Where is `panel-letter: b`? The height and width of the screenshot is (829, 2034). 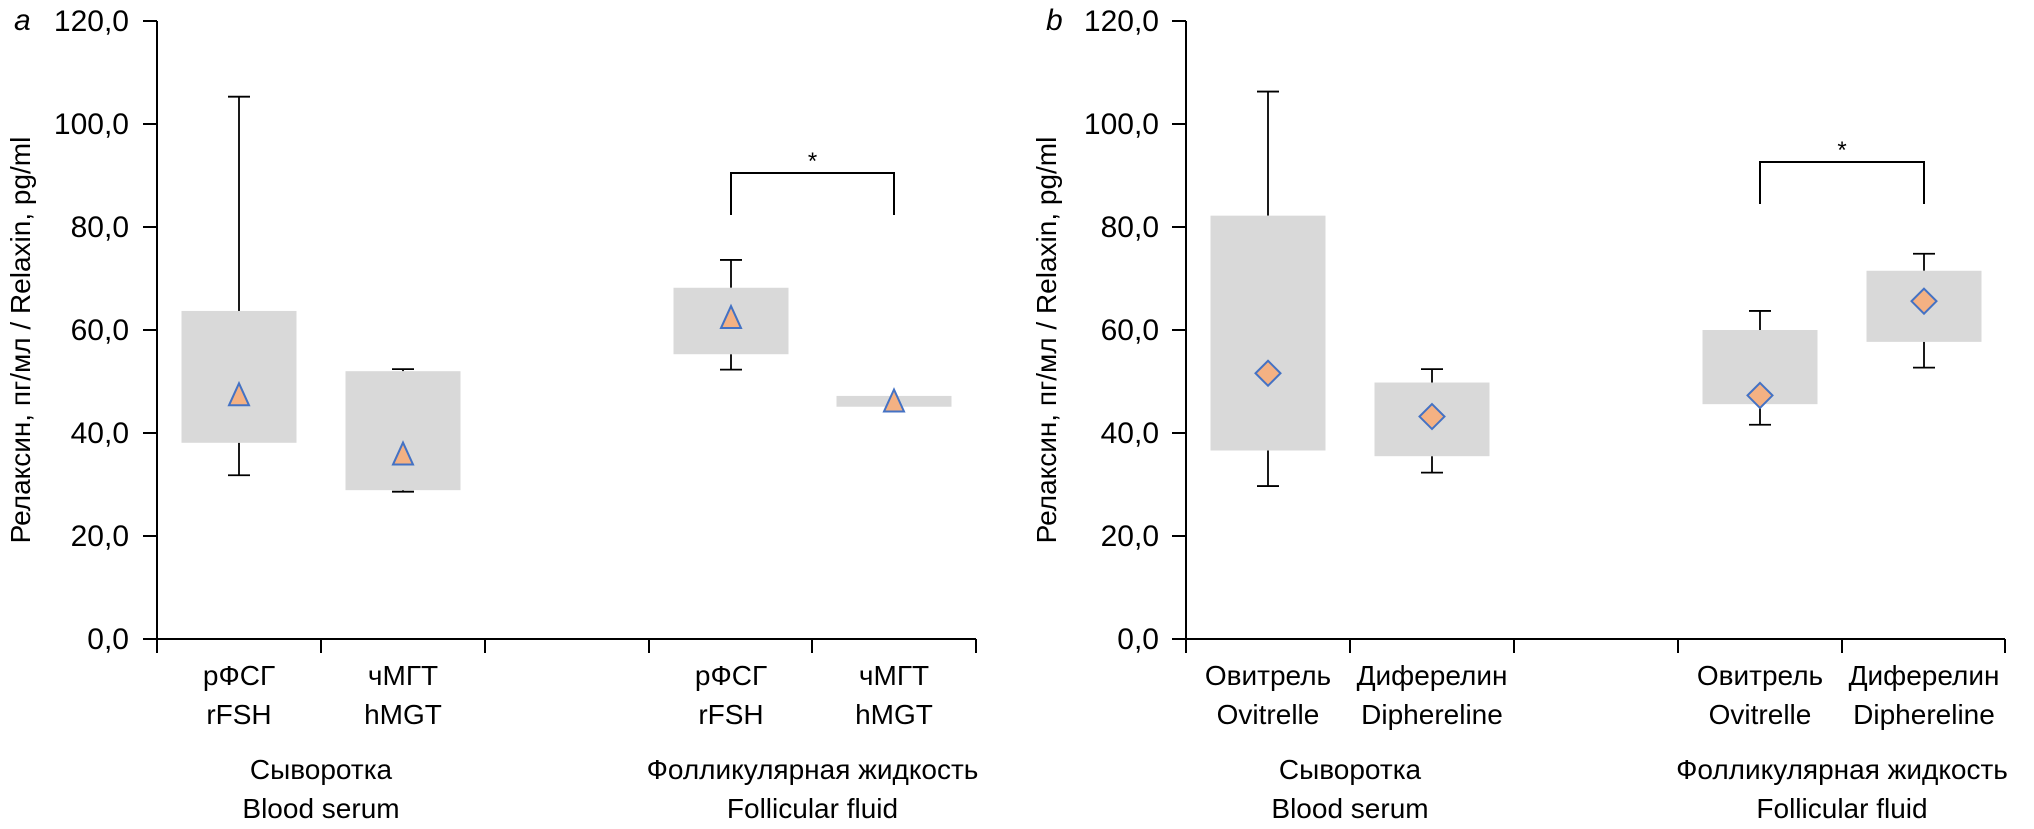
panel-letter: b is located at coordinates (1054, 20).